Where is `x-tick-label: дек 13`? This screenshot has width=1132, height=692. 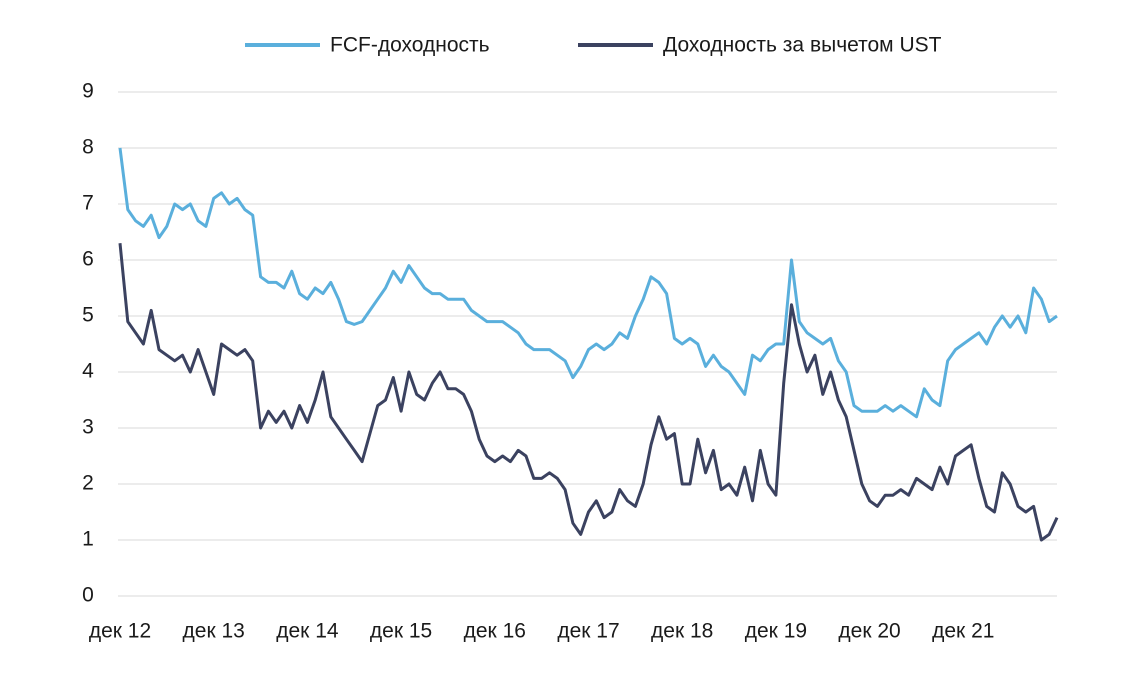
x-tick-label: дек 13 is located at coordinates (214, 631).